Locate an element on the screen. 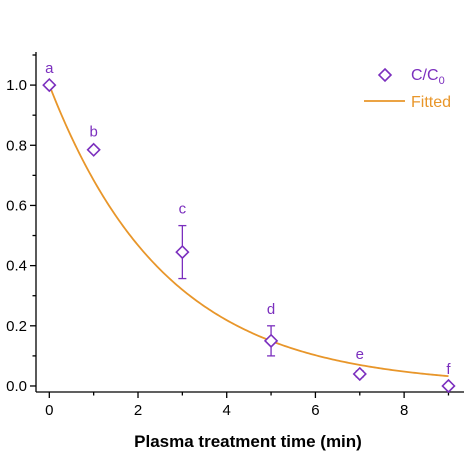  point-label: d is located at coordinates (271, 309).